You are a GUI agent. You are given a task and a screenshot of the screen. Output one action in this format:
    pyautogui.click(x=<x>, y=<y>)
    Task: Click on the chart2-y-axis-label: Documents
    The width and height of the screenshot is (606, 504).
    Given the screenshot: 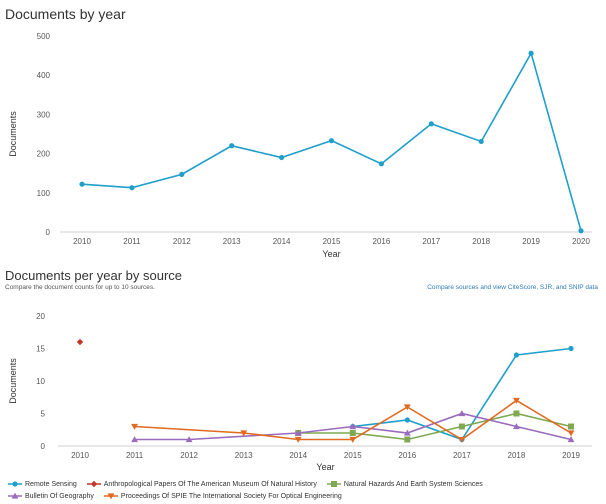 What is the action you would take?
    pyautogui.click(x=13, y=381)
    